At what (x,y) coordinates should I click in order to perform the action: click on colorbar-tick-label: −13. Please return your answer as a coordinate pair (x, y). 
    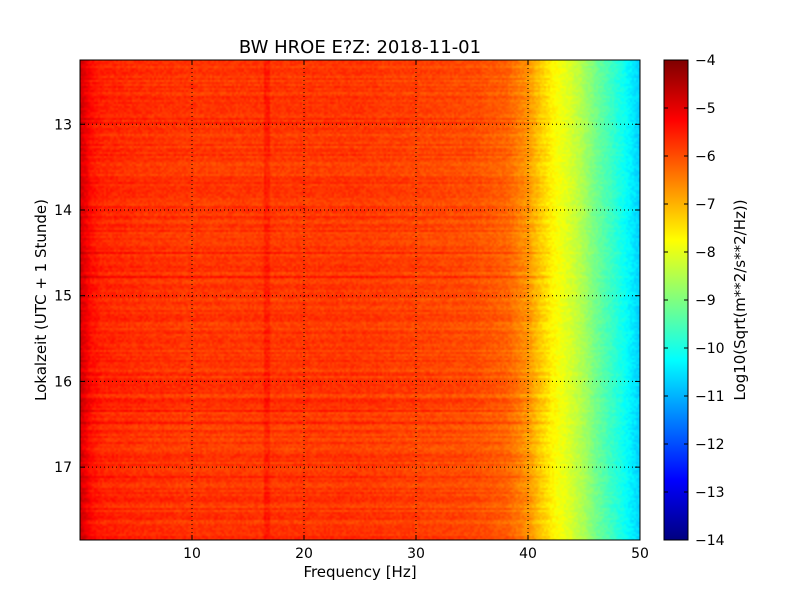
    Looking at the image, I should click on (710, 493).